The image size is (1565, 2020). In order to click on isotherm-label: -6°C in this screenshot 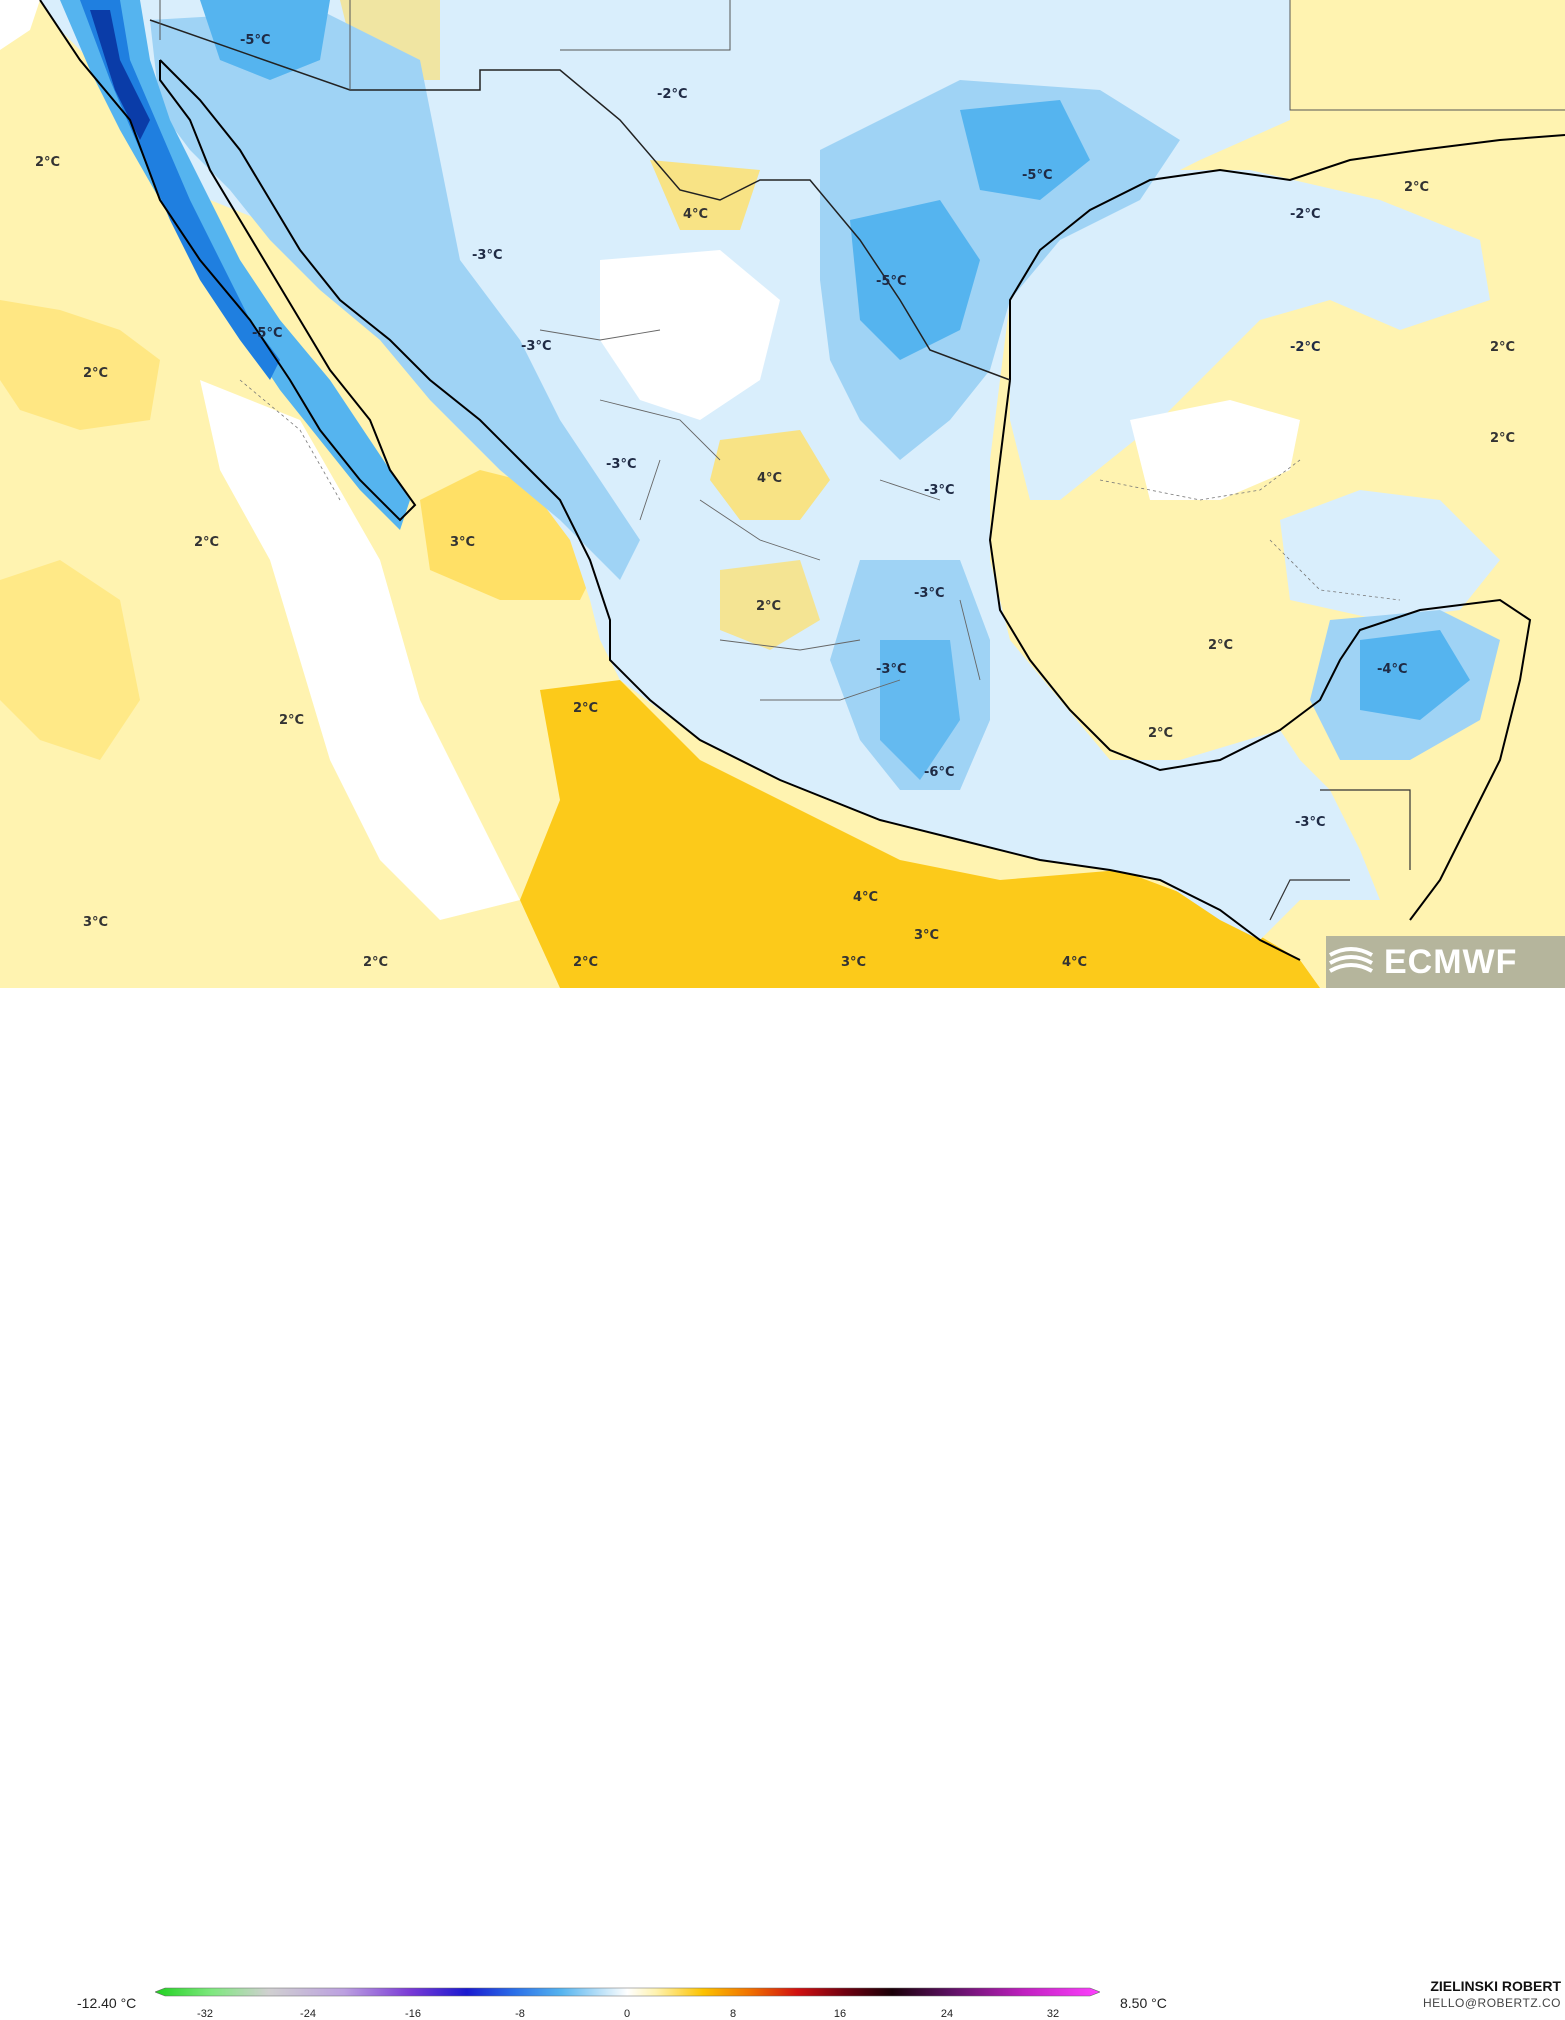, I will do `click(939, 772)`.